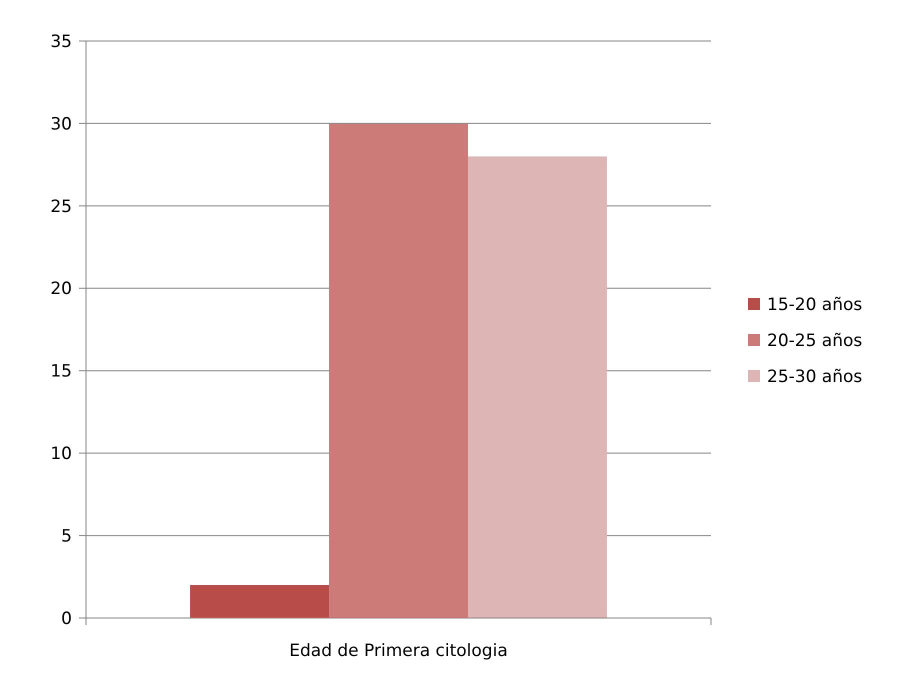  I want to click on y-tick-label: 30, so click(61, 124).